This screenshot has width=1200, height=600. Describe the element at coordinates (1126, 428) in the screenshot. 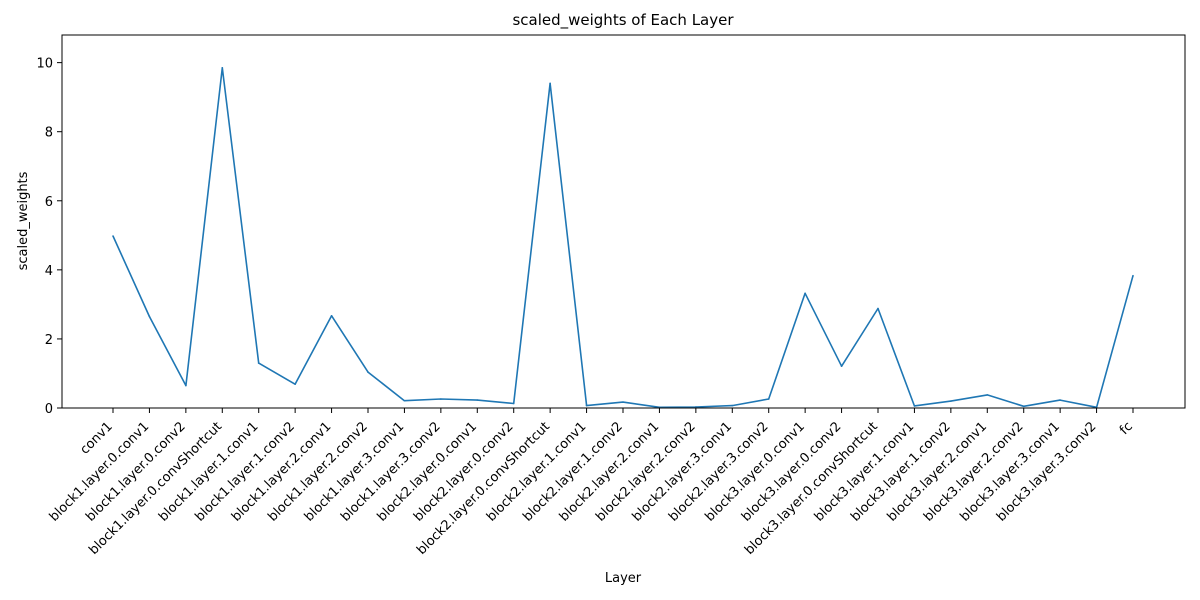

I see `x-tick-label: fc` at that location.